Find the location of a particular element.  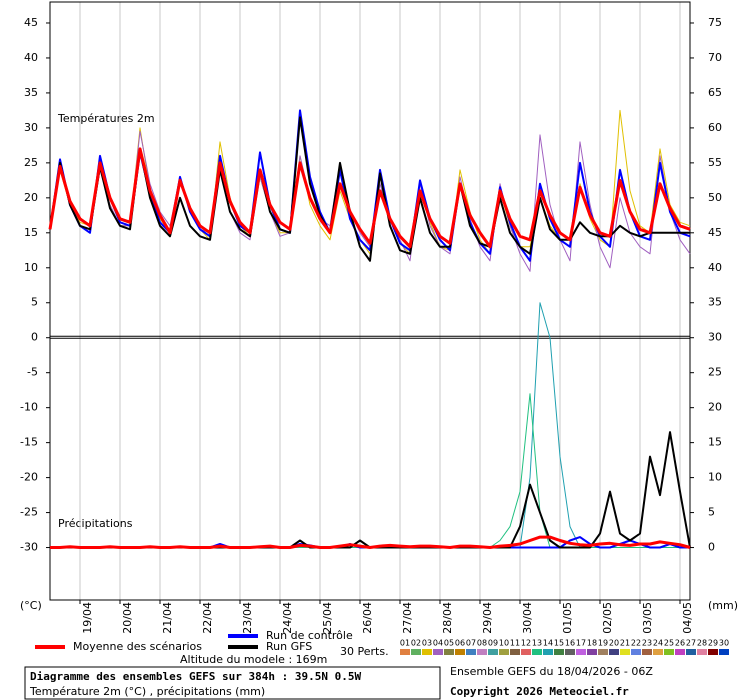

x-tick-label: 24/04 is located at coordinates (287, 618).